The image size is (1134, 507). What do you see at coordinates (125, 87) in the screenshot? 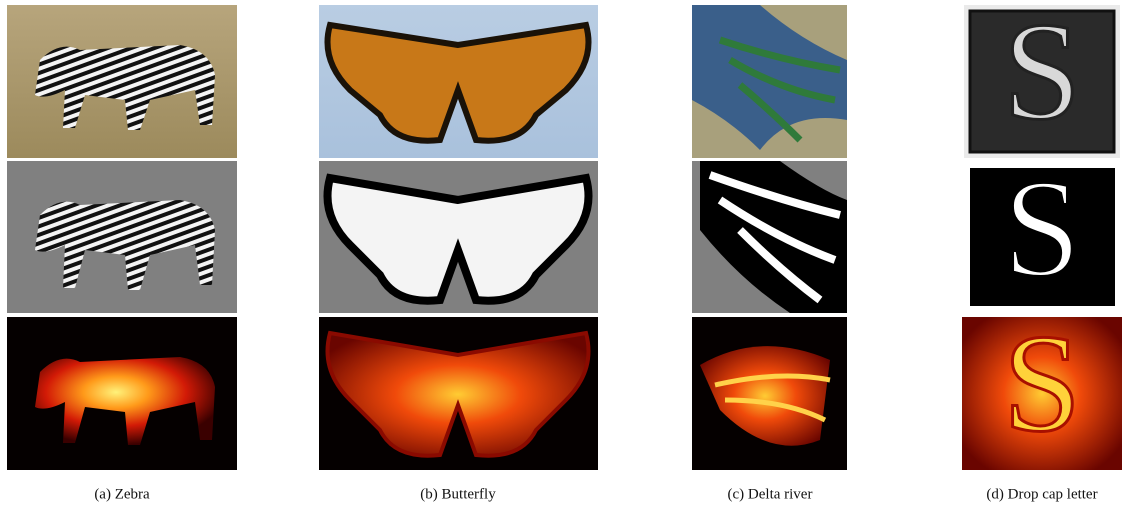
I see `zebra` at bounding box center [125, 87].